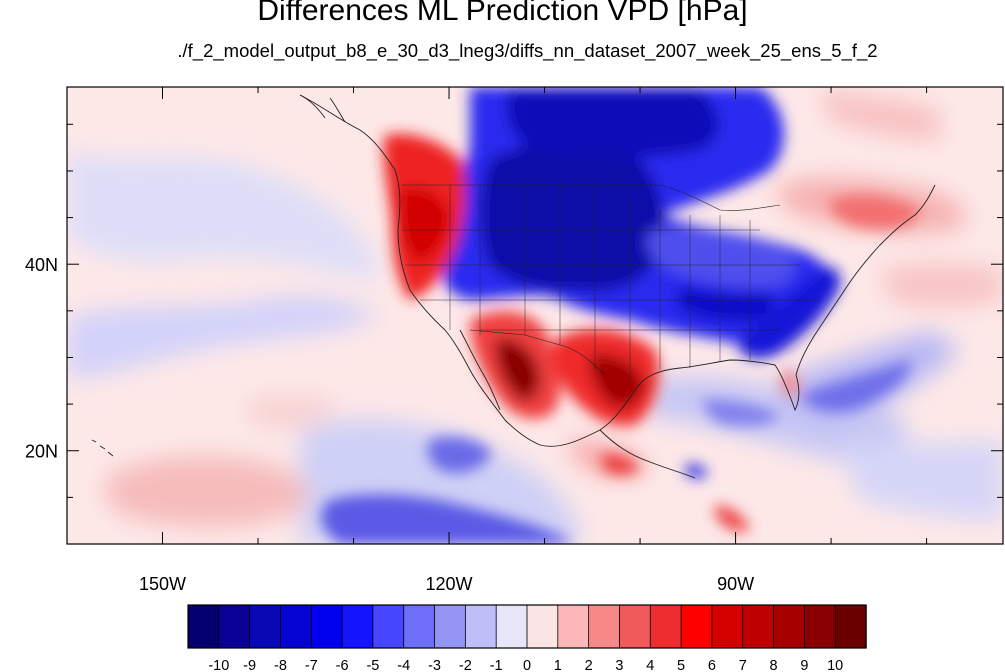 The width and height of the screenshot is (1005, 672). What do you see at coordinates (865, 280) in the screenshot?
I see `east-coast` at bounding box center [865, 280].